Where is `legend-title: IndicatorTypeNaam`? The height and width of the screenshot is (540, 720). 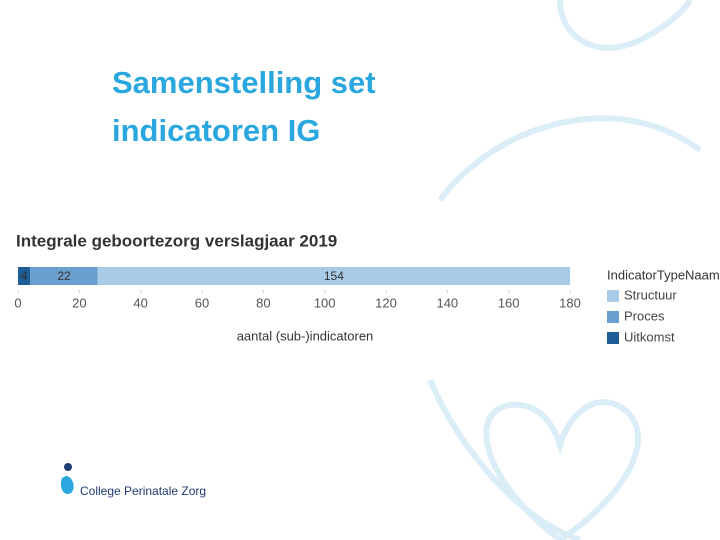
legend-title: IndicatorTypeNaam is located at coordinates (663, 274).